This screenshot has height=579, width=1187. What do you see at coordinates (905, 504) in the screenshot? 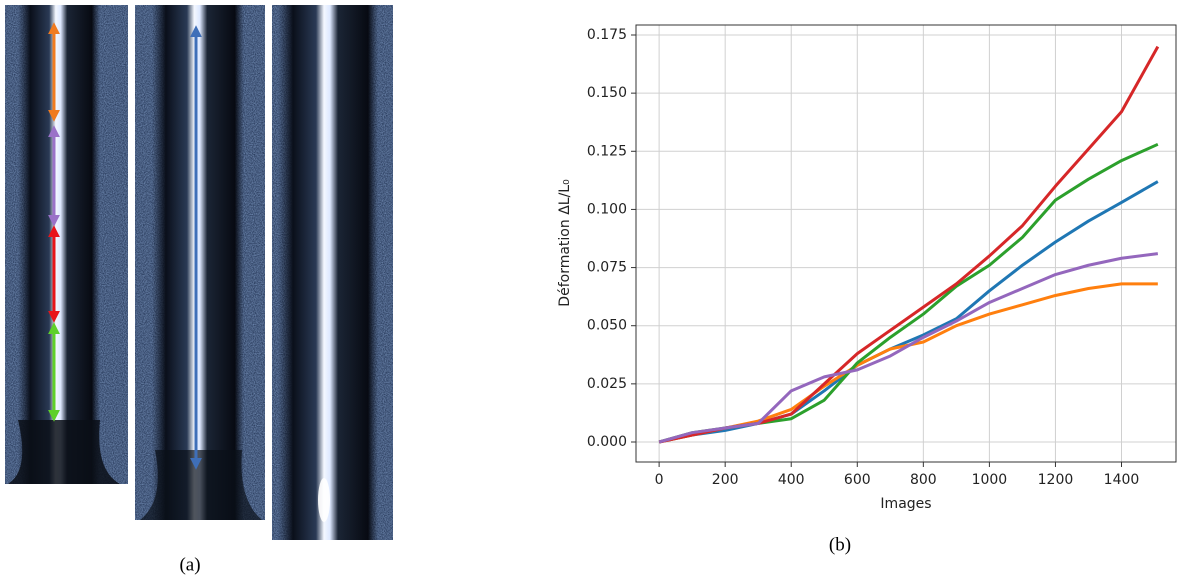
I see `x-axis-label: Images` at bounding box center [905, 504].